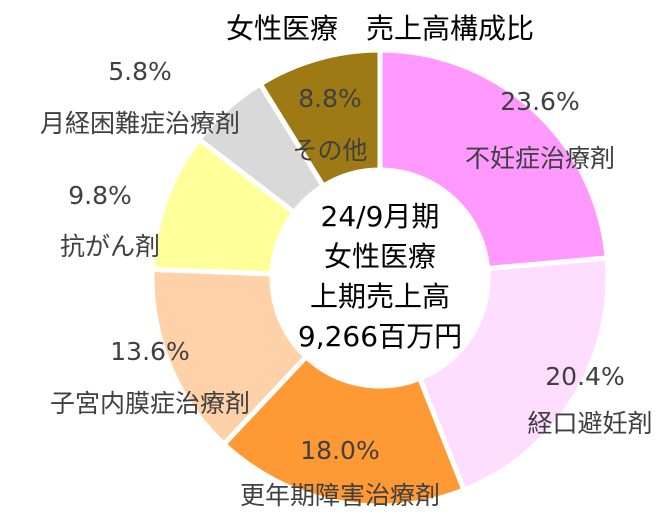 This screenshot has height=516, width=669. What do you see at coordinates (330, 98) in the screenshot?
I see `value-label: 8.8%` at bounding box center [330, 98].